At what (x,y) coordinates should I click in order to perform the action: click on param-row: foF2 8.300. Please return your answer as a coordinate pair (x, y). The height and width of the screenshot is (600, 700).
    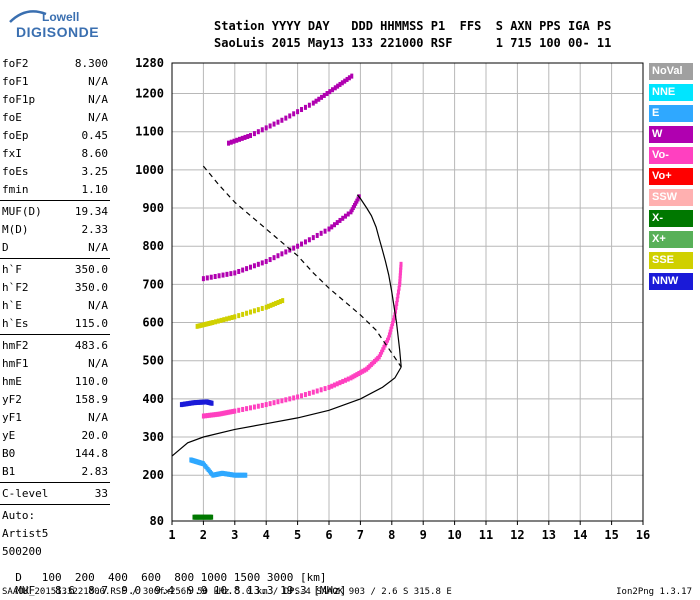
    Looking at the image, I should click on (55, 64).